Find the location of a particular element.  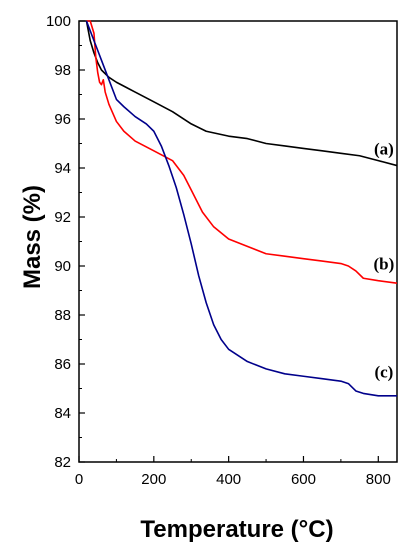

y-tick-label: 88 is located at coordinates (62, 315).